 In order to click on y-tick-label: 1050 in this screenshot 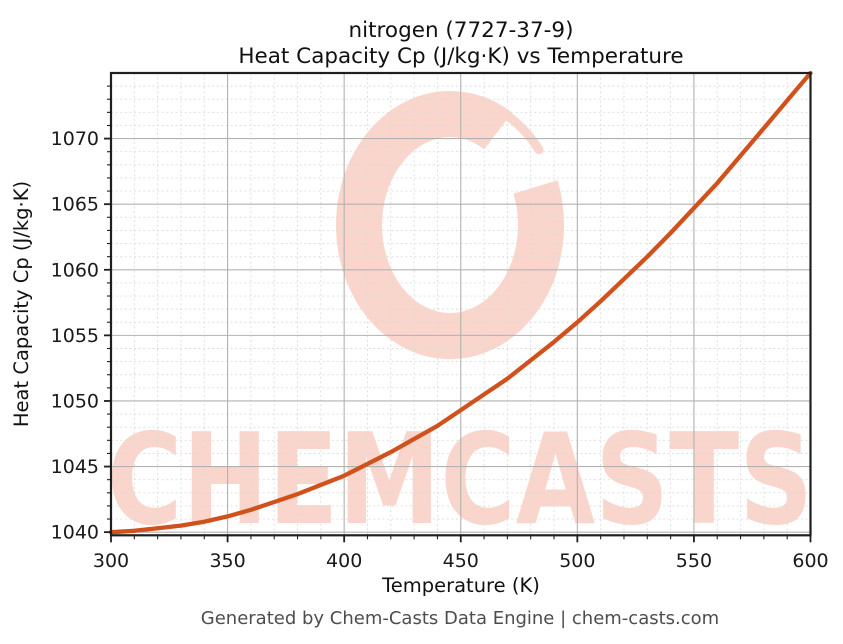, I will do `click(75, 401)`.